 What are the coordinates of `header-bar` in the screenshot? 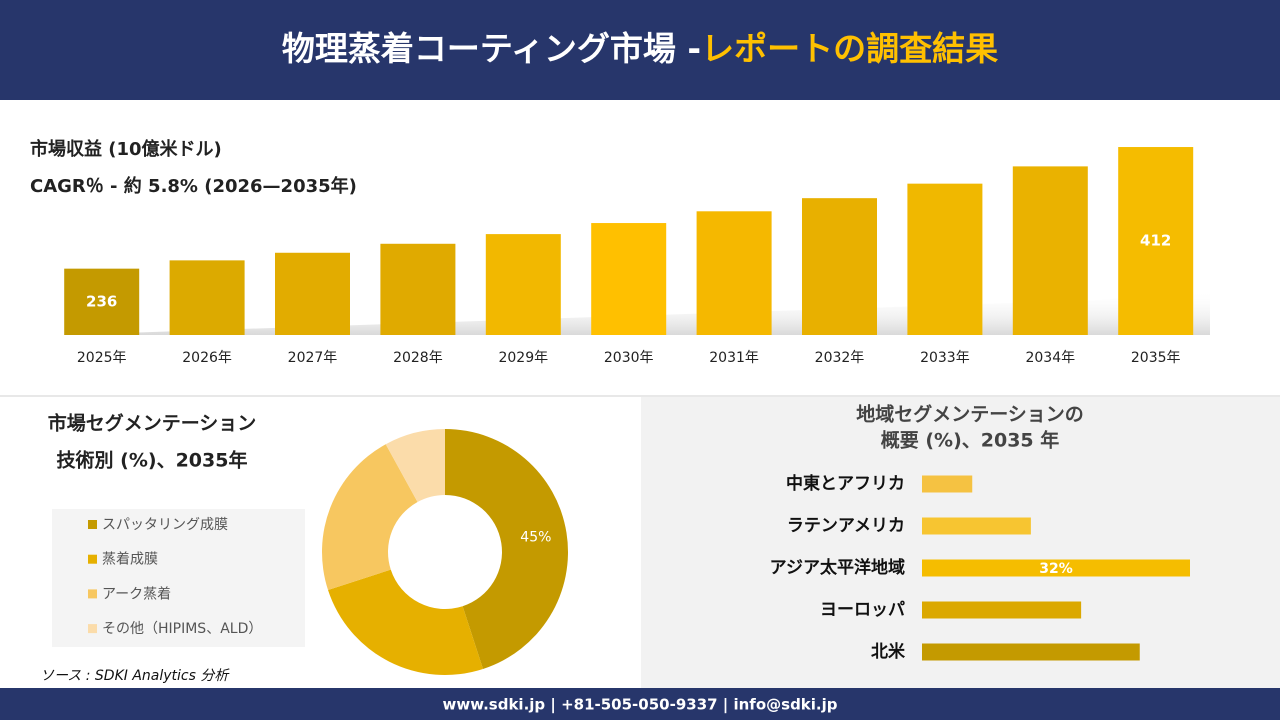 It's located at (640, 50).